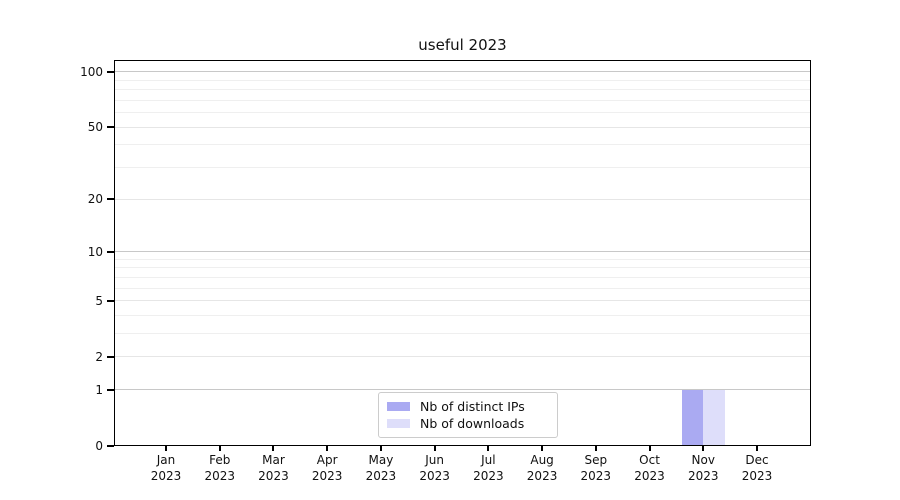  What do you see at coordinates (99, 356) in the screenshot?
I see `y-tick-label: 2` at bounding box center [99, 356].